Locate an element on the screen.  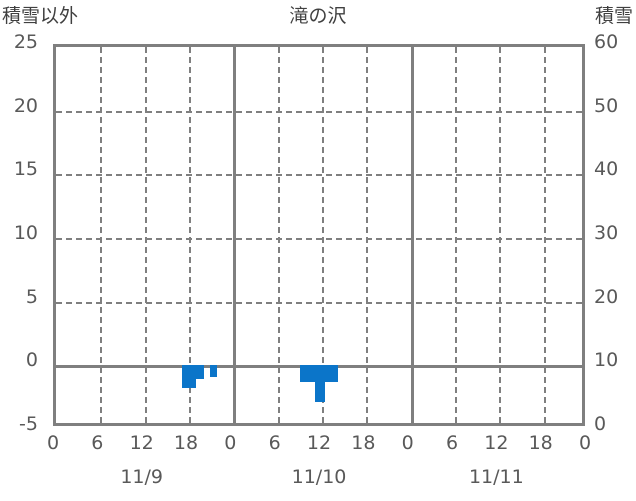
left-axis-title: 積雪以外 is located at coordinates (40, 16).